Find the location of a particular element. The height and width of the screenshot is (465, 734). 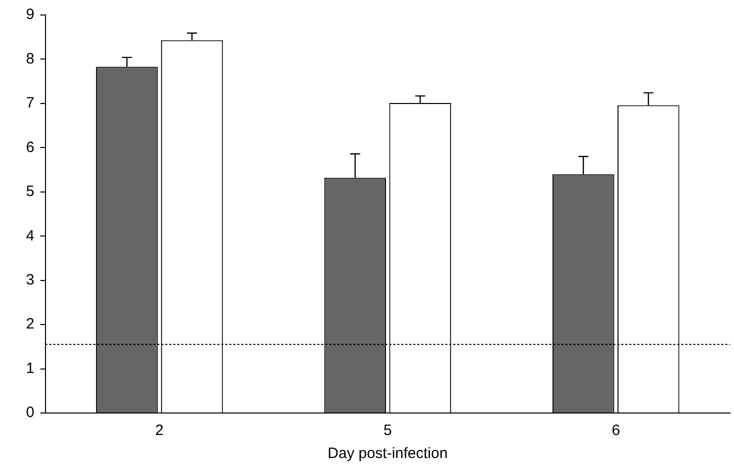

y-tick-label: 7 is located at coordinates (30, 103).